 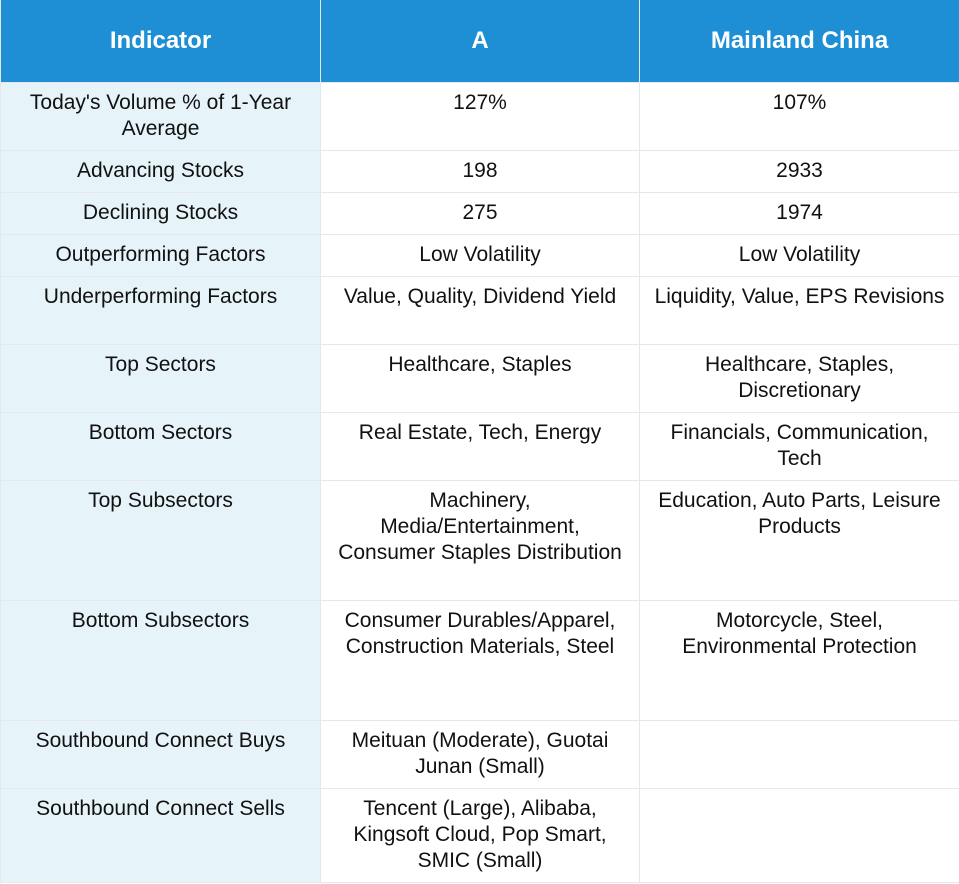 I want to click on indicator-cell: Top Subsectors, so click(x=160, y=540).